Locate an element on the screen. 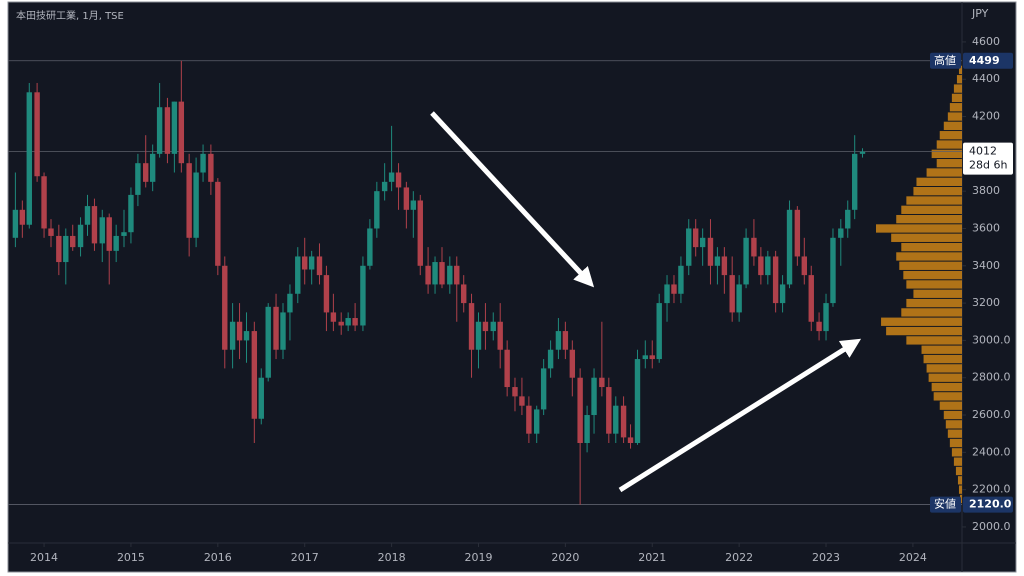 This screenshot has height=576, width=1024. x-tick-label: 2020 is located at coordinates (565, 557).